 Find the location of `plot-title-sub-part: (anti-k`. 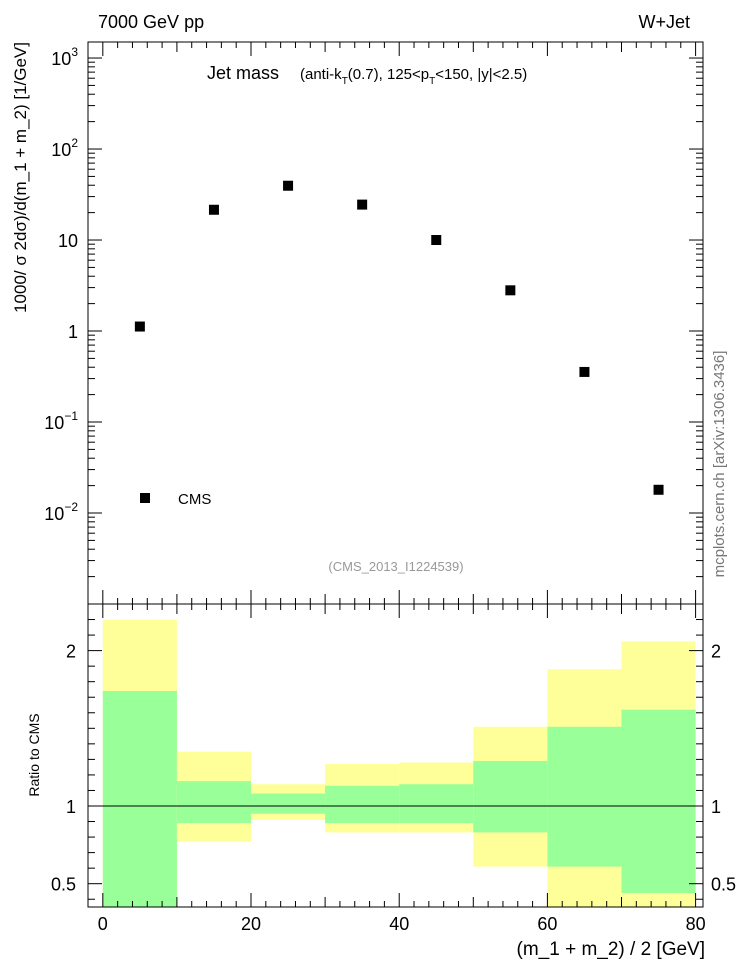

plot-title-sub-part: (anti-k is located at coordinates (321, 74).